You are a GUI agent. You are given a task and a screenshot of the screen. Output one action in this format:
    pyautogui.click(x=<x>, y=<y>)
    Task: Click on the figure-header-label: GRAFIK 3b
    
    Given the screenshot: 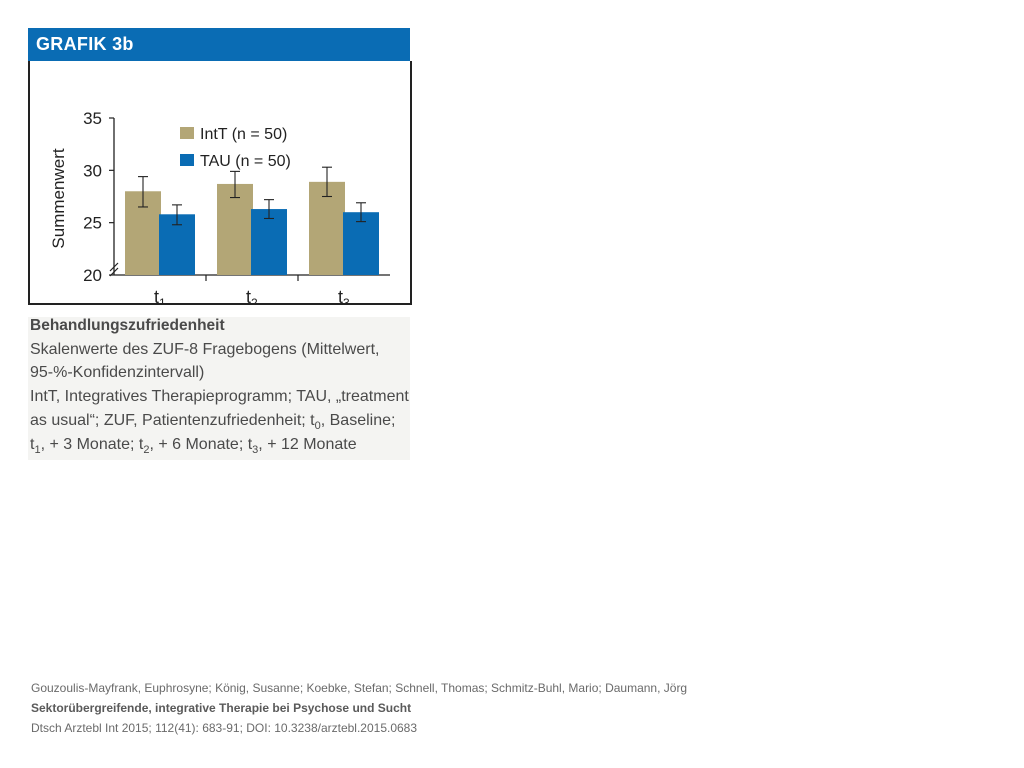 What is the action you would take?
    pyautogui.click(x=85, y=44)
    